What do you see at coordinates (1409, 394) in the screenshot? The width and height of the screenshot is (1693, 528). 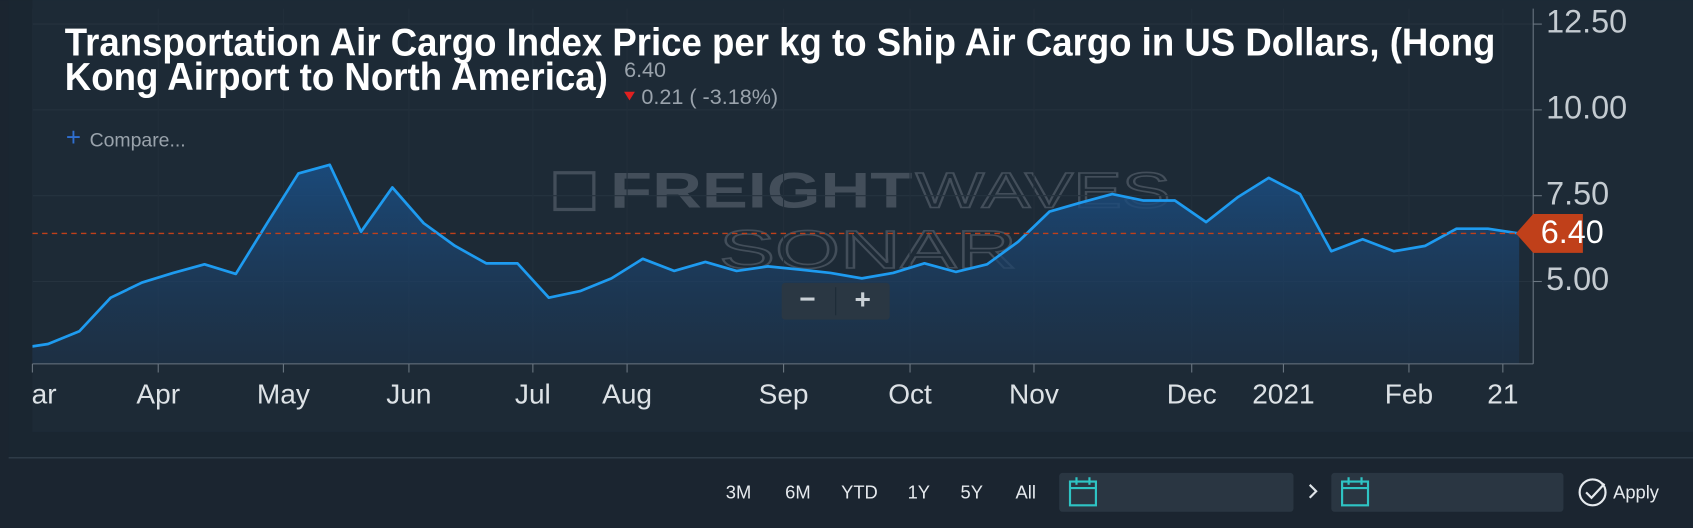 I see `x-tick-label: Feb` at bounding box center [1409, 394].